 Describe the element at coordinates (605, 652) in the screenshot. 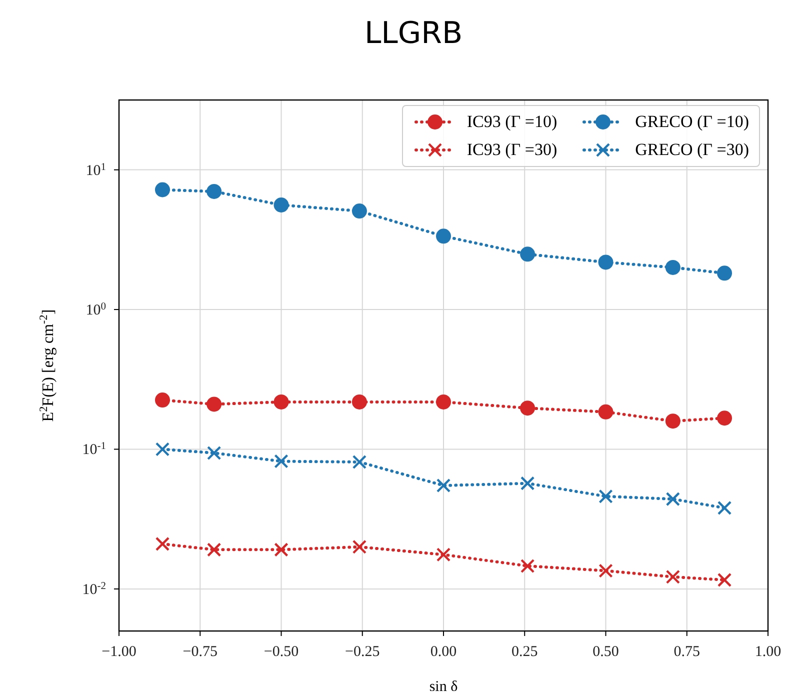

I see `x-tick-label: 0.50` at that location.